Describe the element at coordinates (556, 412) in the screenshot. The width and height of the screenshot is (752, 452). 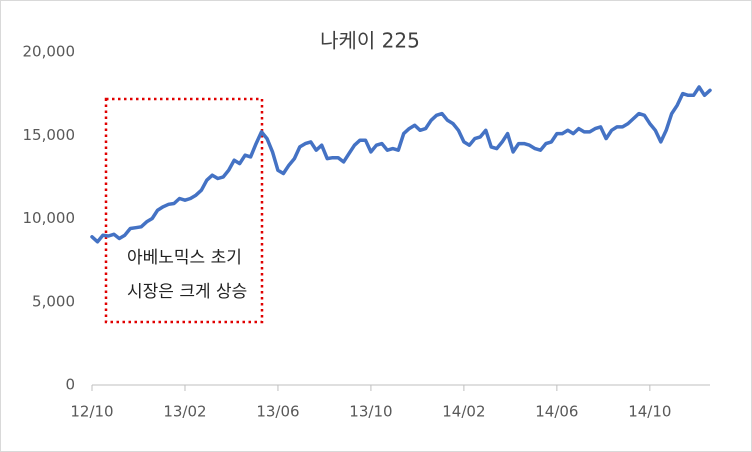
I see `x-tick-label: 14/06` at that location.